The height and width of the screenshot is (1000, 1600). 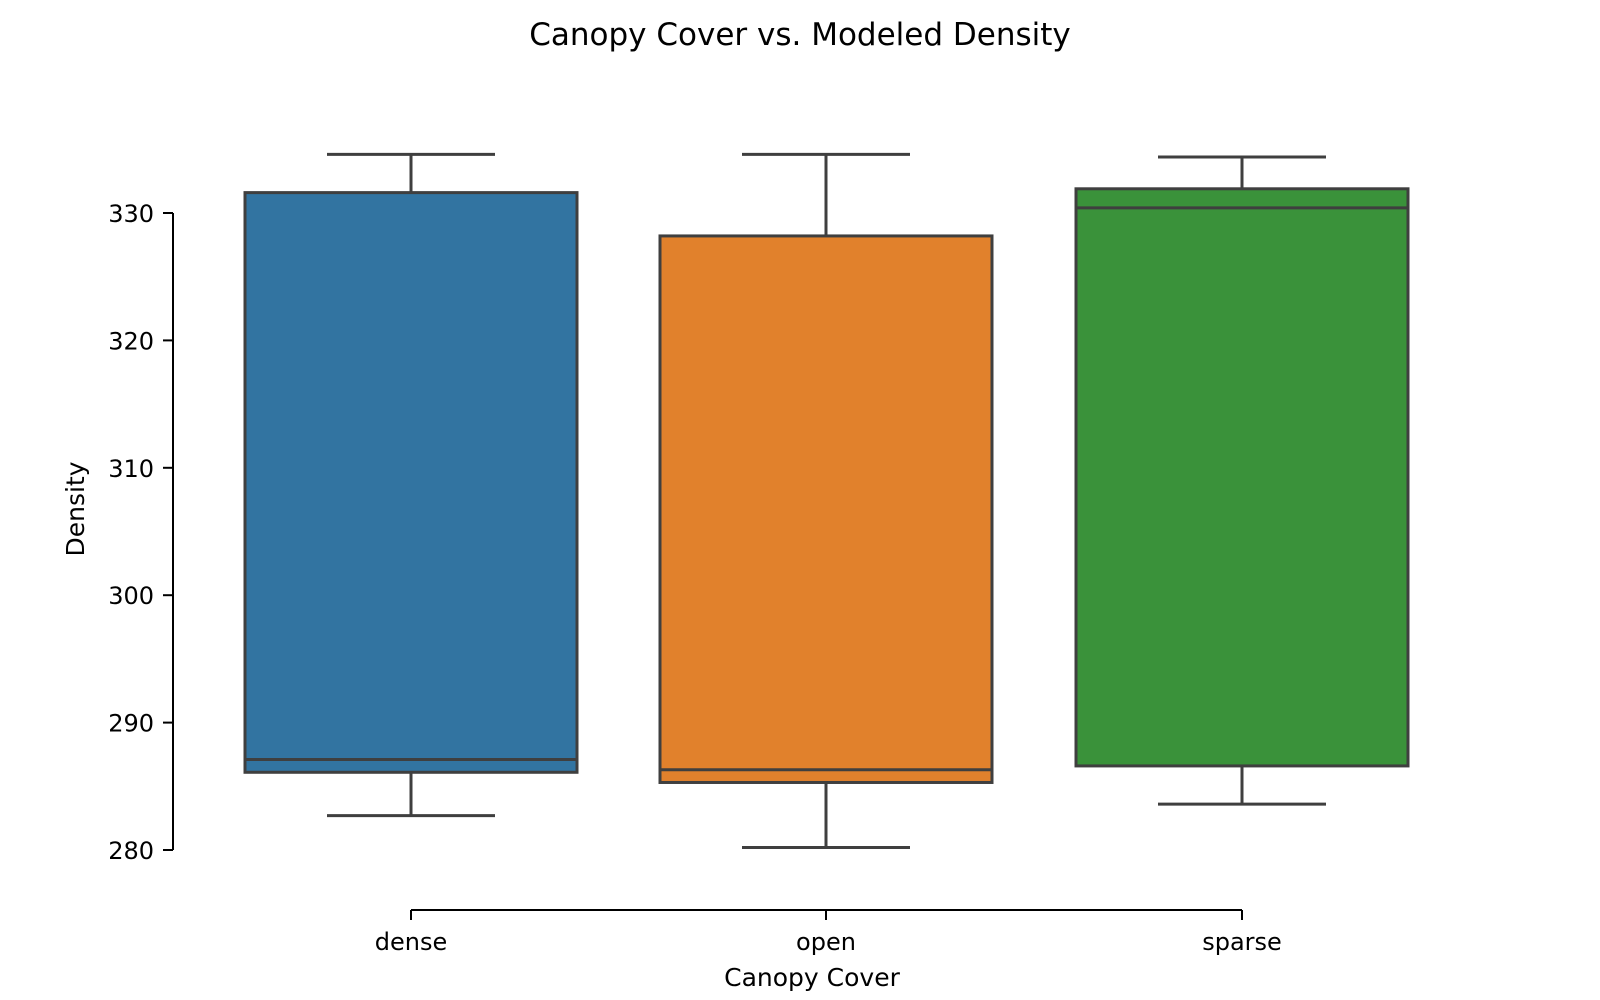 I want to click on iqr-box-open, so click(x=826, y=509).